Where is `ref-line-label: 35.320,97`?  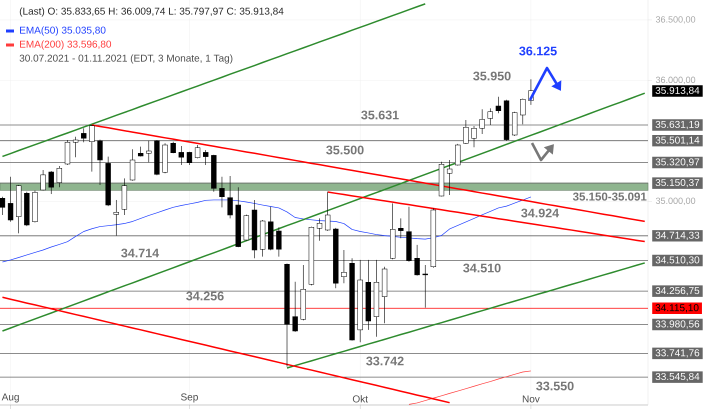 ref-line-label: 35.320,97 is located at coordinates (678, 162).